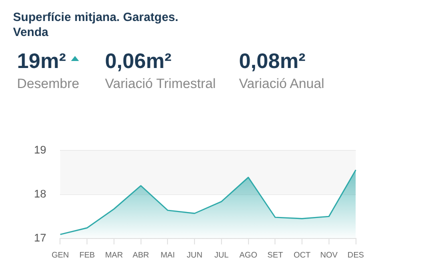  I want to click on text: 19m², so click(41, 62).